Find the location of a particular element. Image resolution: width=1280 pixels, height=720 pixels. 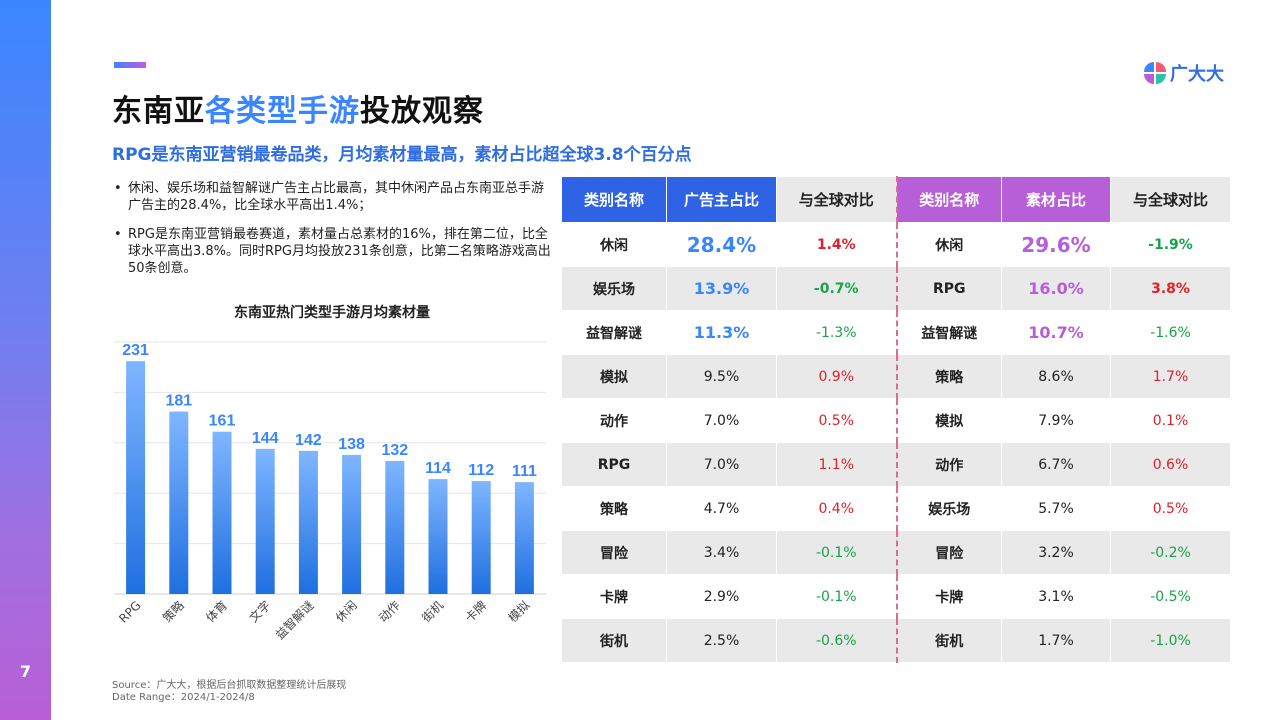

advertiser-compare-cell: -0.6% is located at coordinates (836, 640).